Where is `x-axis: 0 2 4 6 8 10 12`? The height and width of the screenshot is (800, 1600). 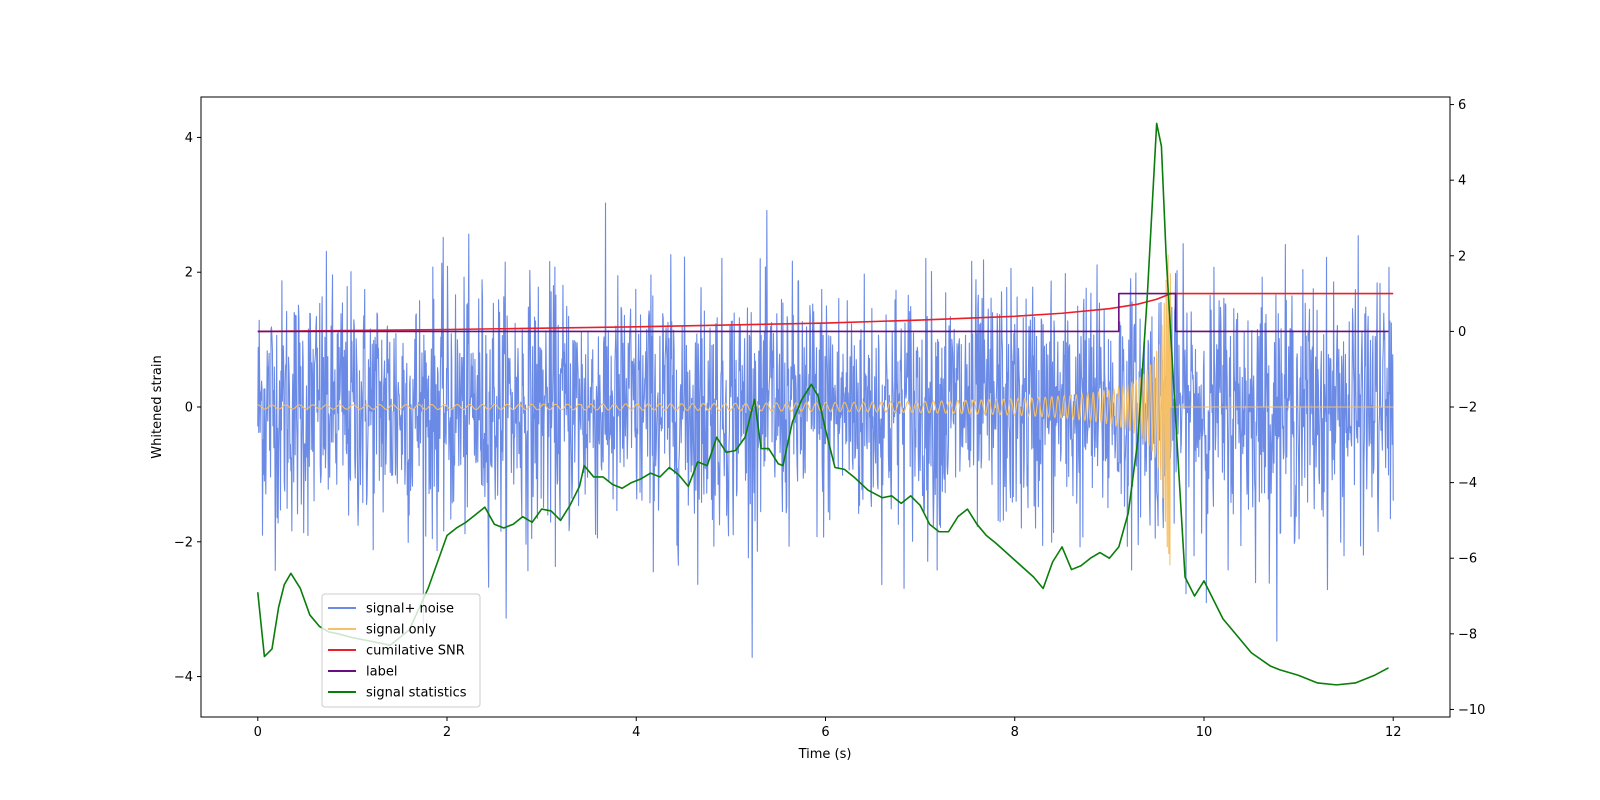
x-axis: 0 2 4 6 8 10 12 is located at coordinates (828, 728).